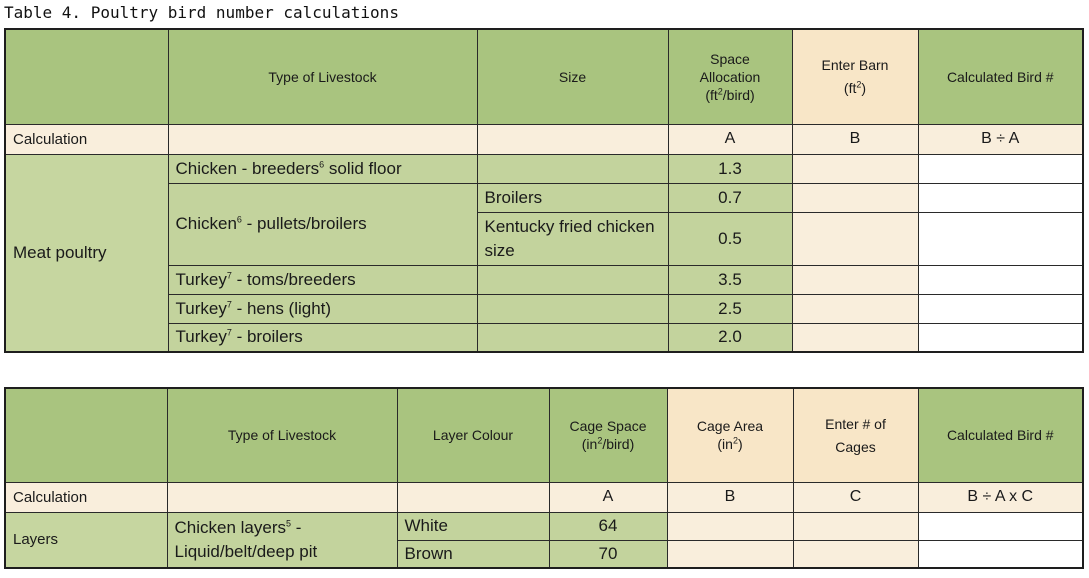  I want to click on calc-result-formula: B ÷ A x C, so click(1000, 497).